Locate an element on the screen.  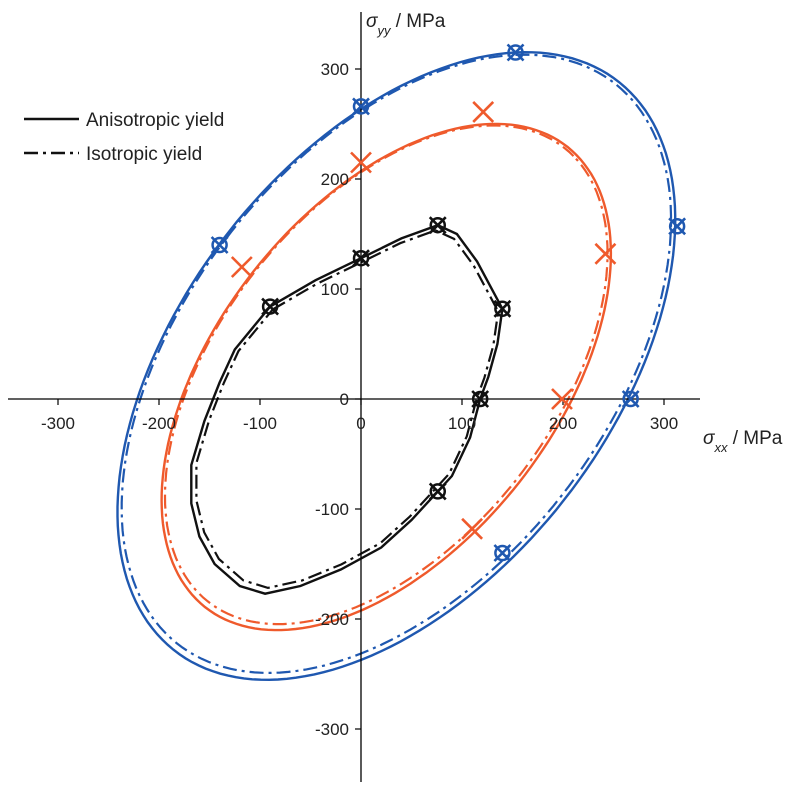
x-tick-label: -100 is located at coordinates (260, 423).